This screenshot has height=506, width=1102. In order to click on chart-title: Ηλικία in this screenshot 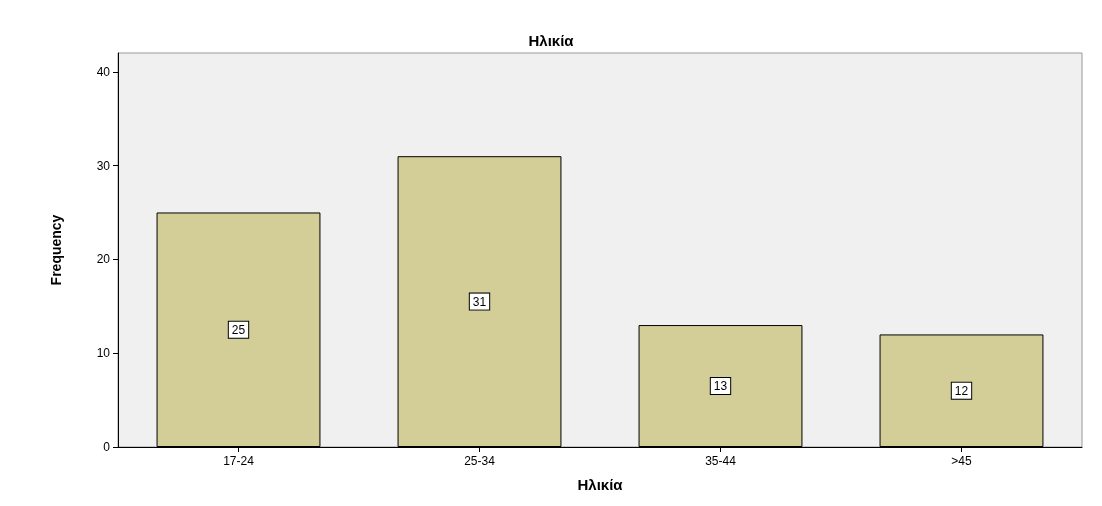, I will do `click(551, 40)`.